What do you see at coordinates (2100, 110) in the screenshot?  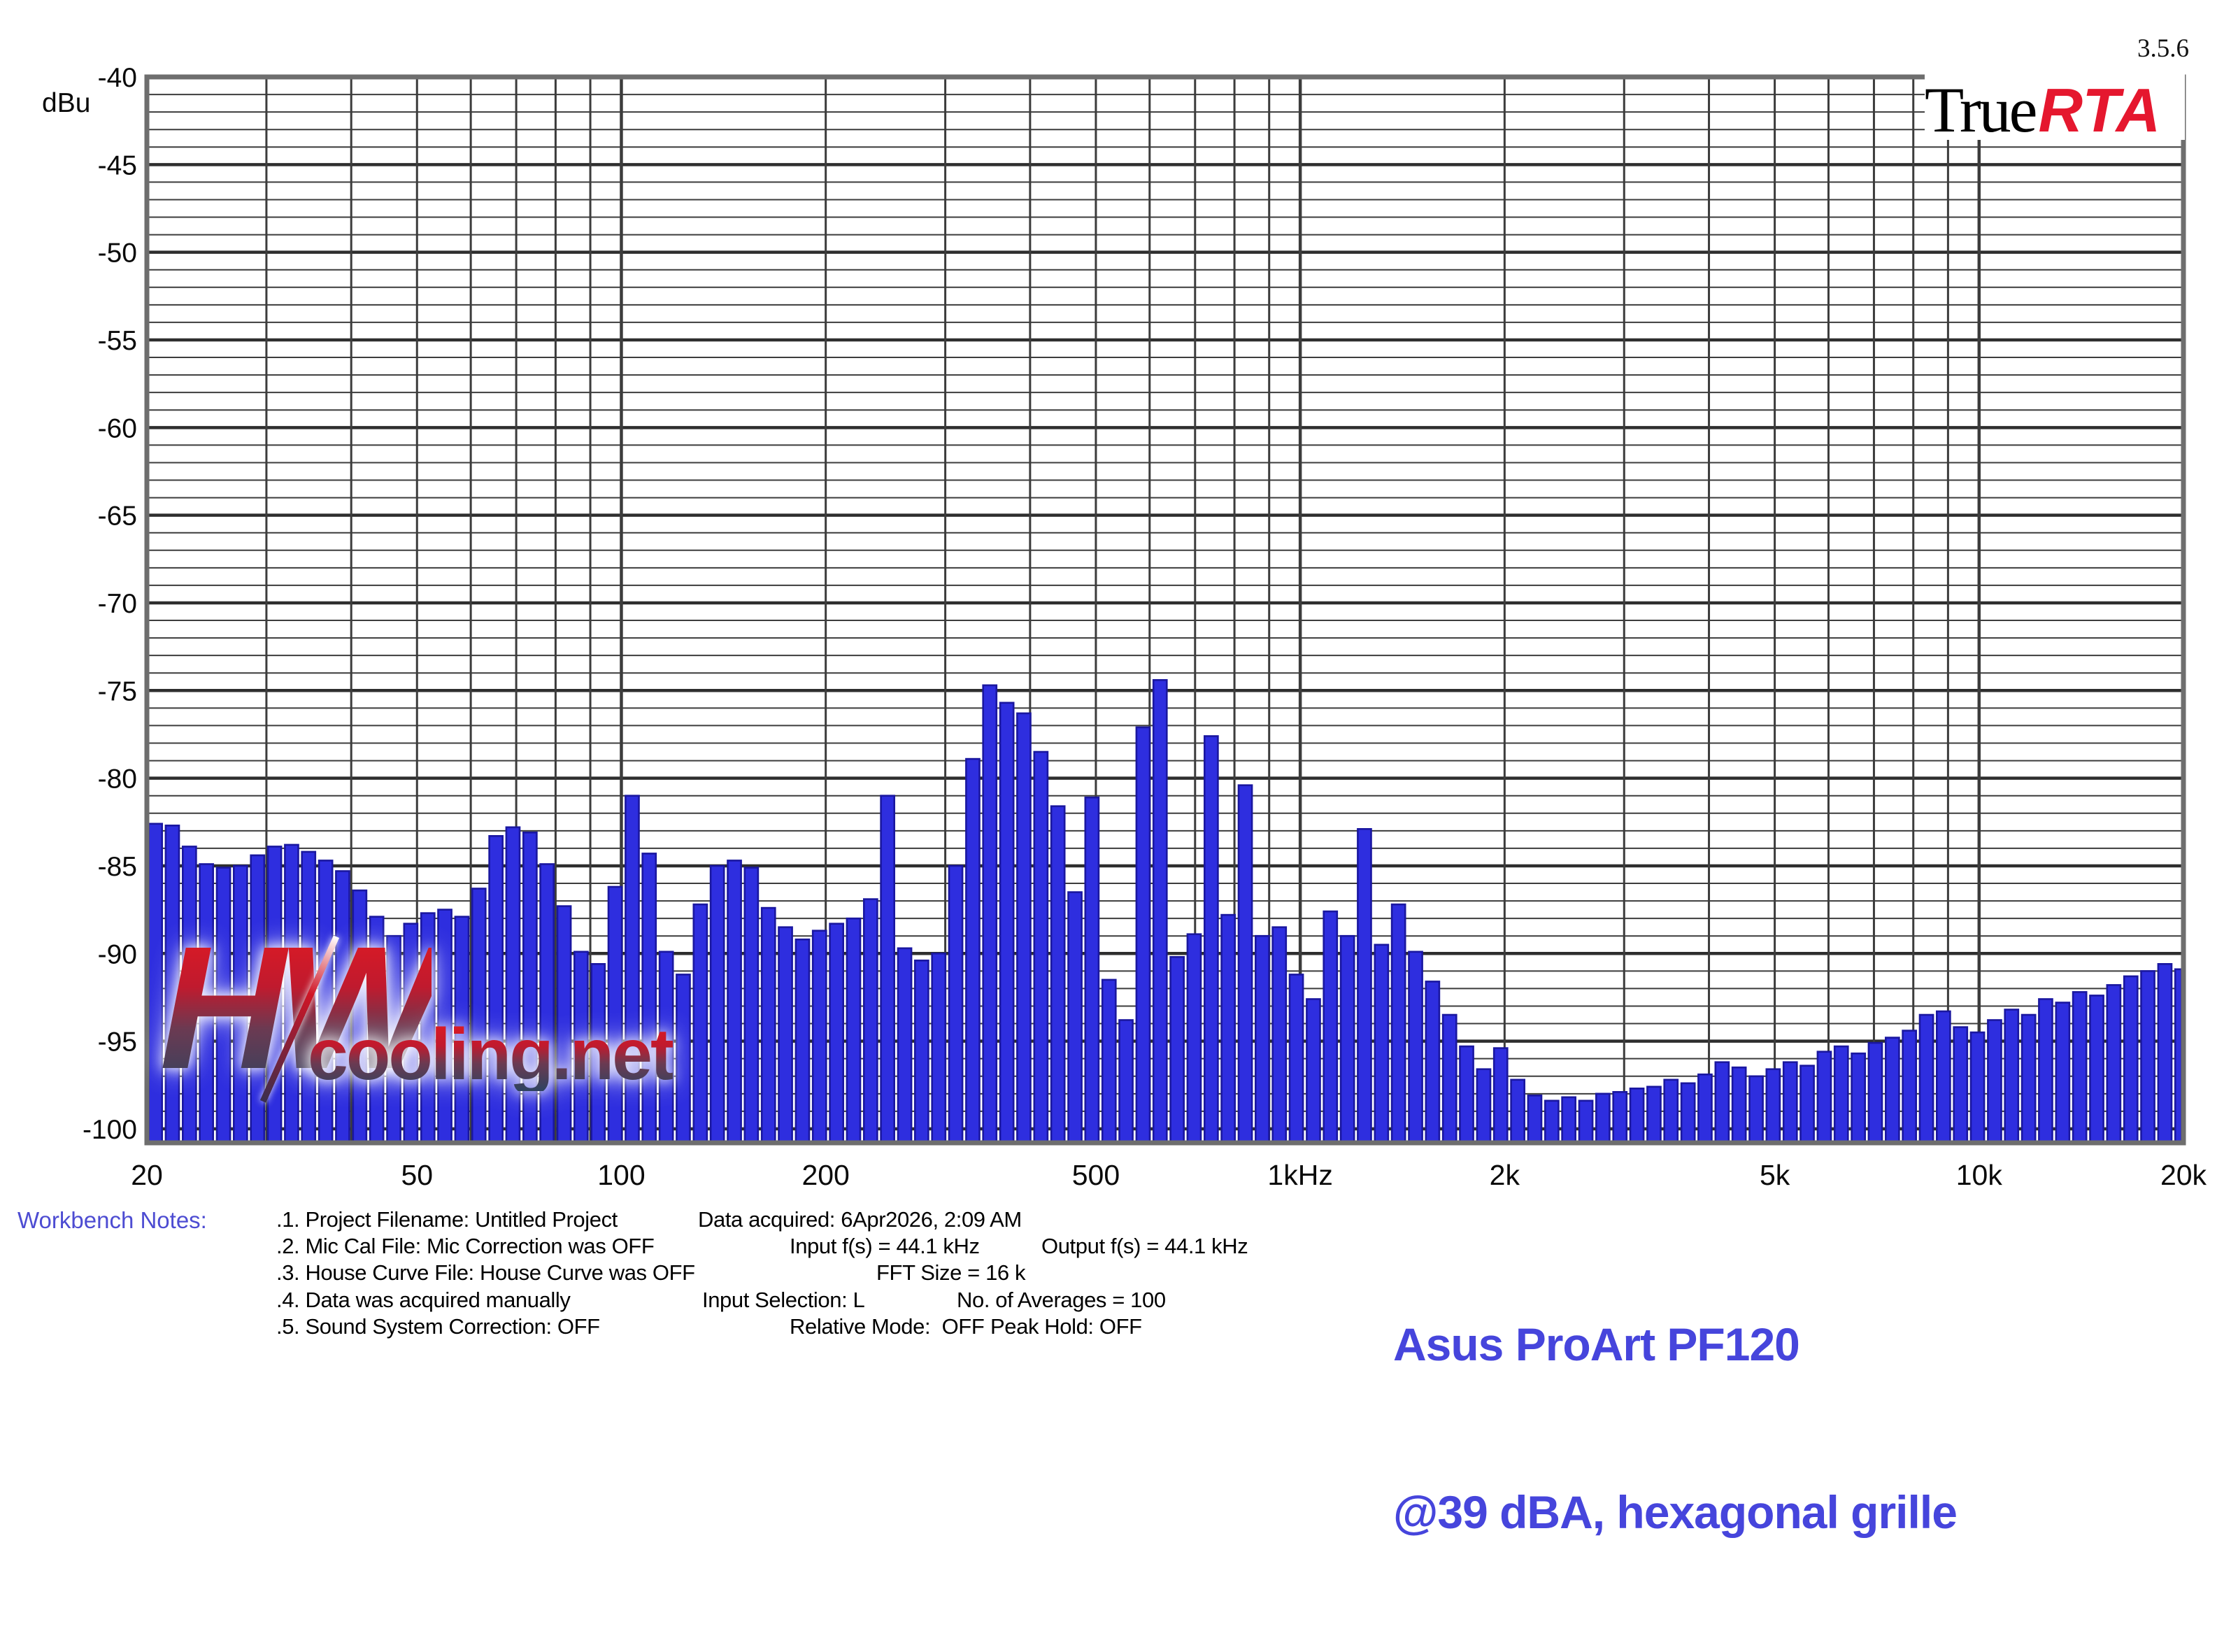 I see `truerta-logo-rta: RTA` at bounding box center [2100, 110].